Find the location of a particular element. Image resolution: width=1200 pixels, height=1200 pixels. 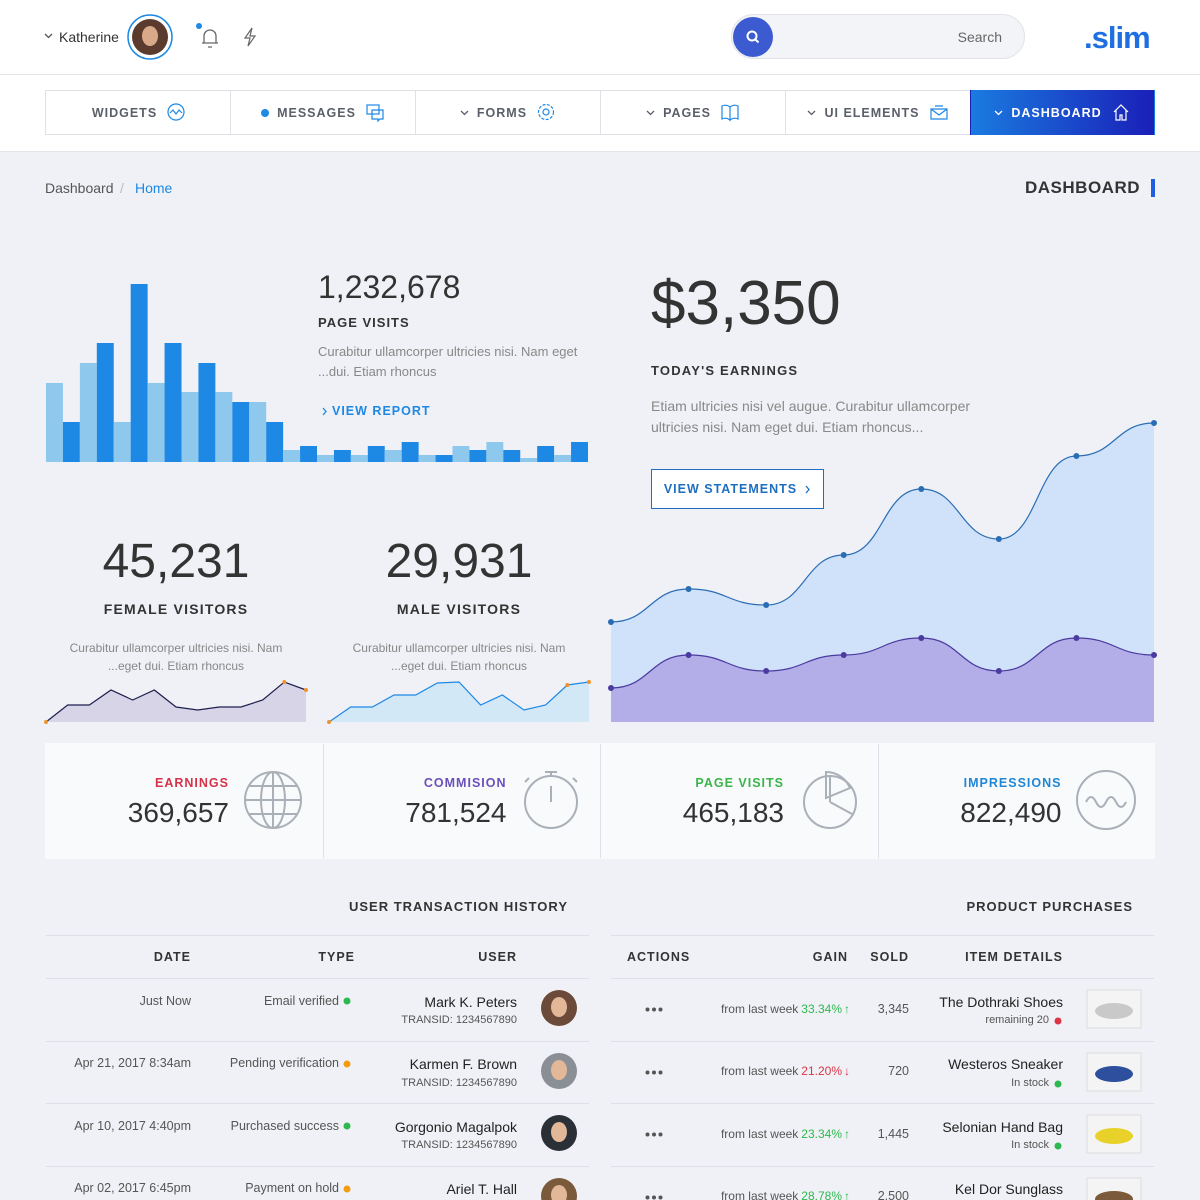

stat-value: 369,657 is located at coordinates (178, 813).